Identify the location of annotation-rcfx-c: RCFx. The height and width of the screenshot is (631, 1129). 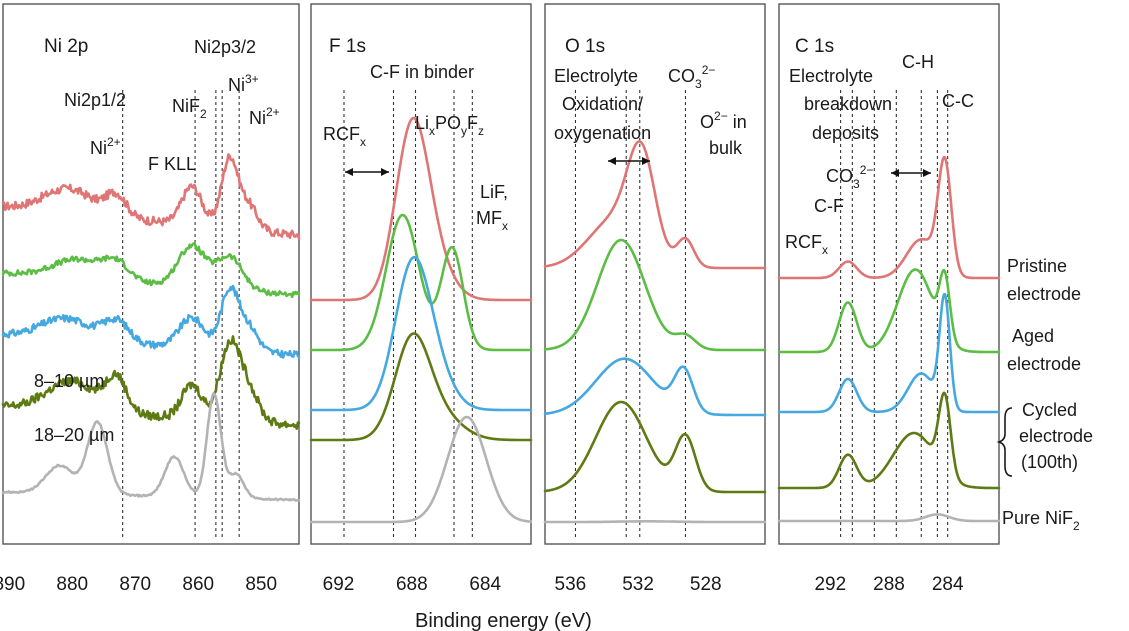
(806, 244).